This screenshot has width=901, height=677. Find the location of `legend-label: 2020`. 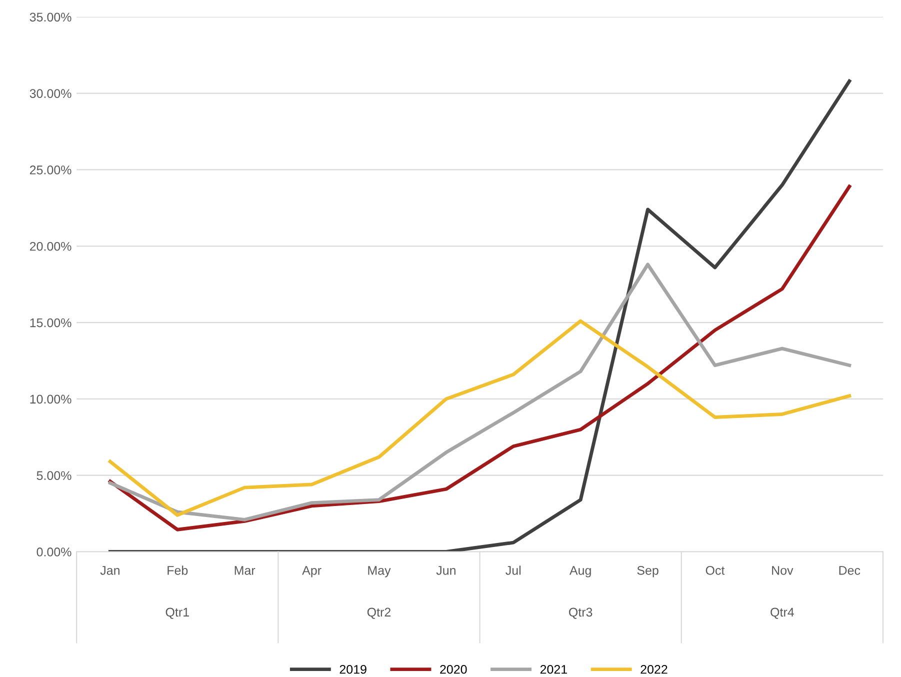

legend-label: 2020 is located at coordinates (453, 669).